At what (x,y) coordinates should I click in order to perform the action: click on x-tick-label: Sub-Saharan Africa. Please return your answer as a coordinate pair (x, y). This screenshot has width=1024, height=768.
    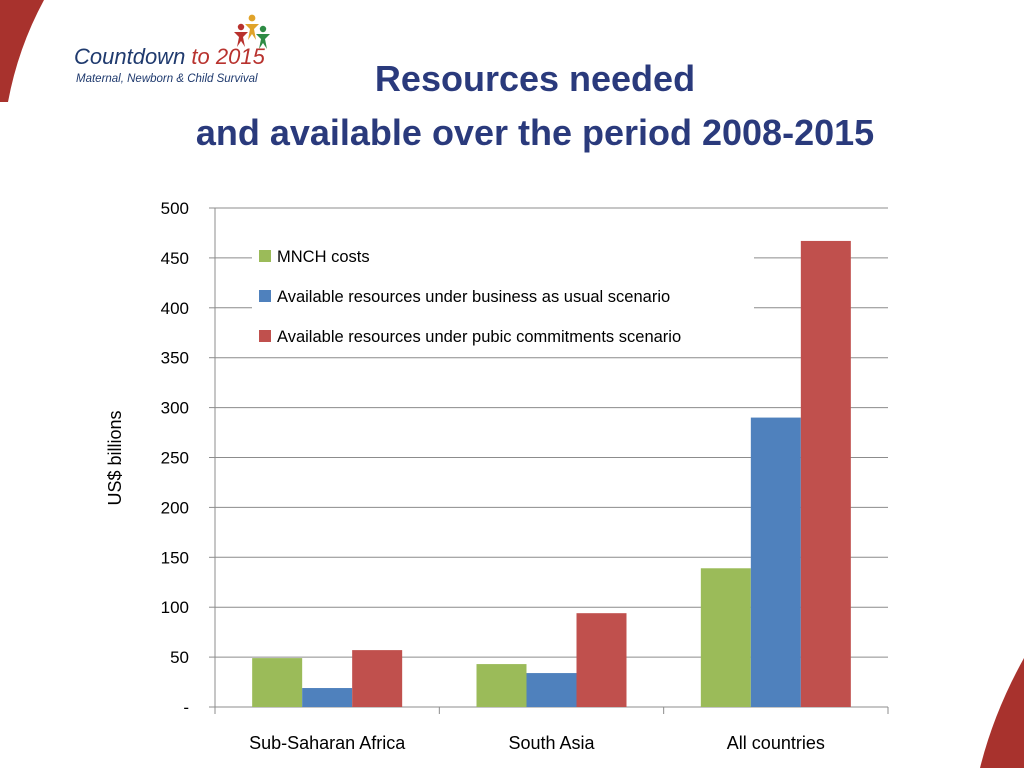
    Looking at the image, I should click on (327, 743).